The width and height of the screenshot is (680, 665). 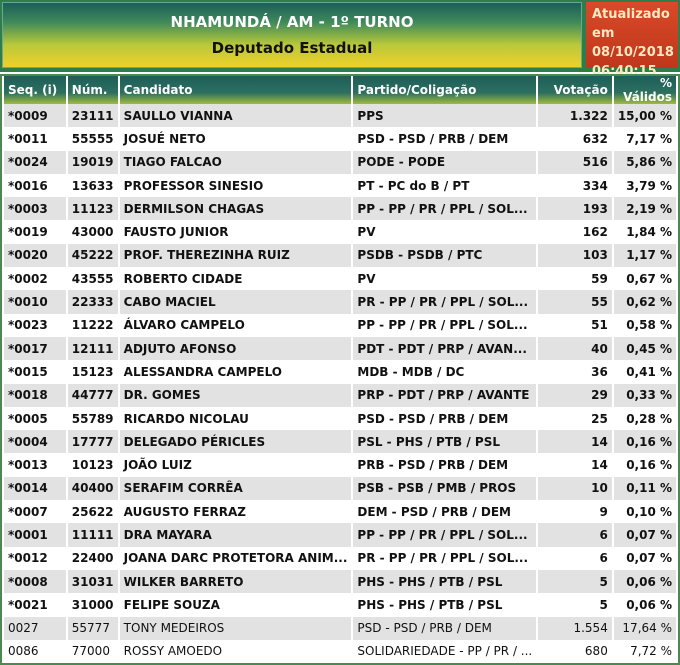 I want to click on cell-votes: 334, so click(x=575, y=185).